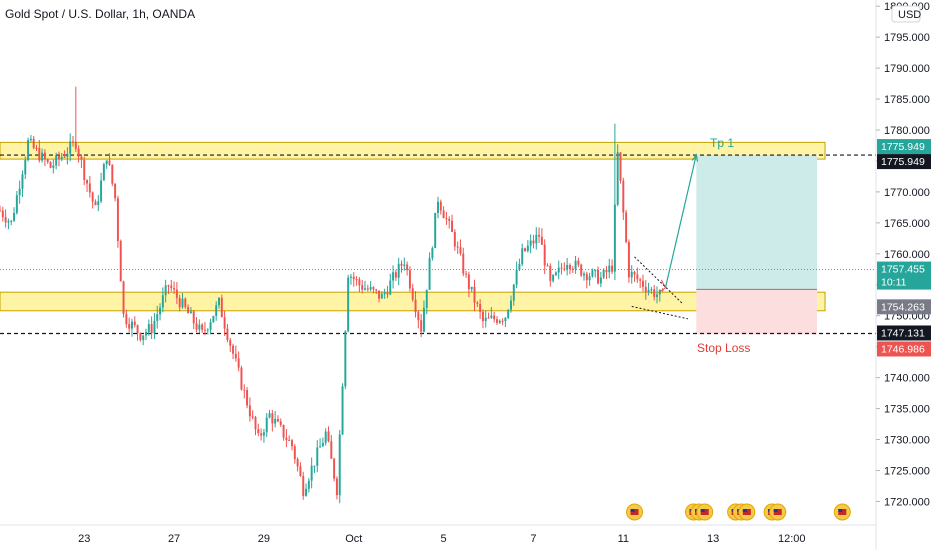 This screenshot has height=550, width=932. What do you see at coordinates (907, 441) in the screenshot?
I see `y-tick-label: 1730.000` at bounding box center [907, 441].